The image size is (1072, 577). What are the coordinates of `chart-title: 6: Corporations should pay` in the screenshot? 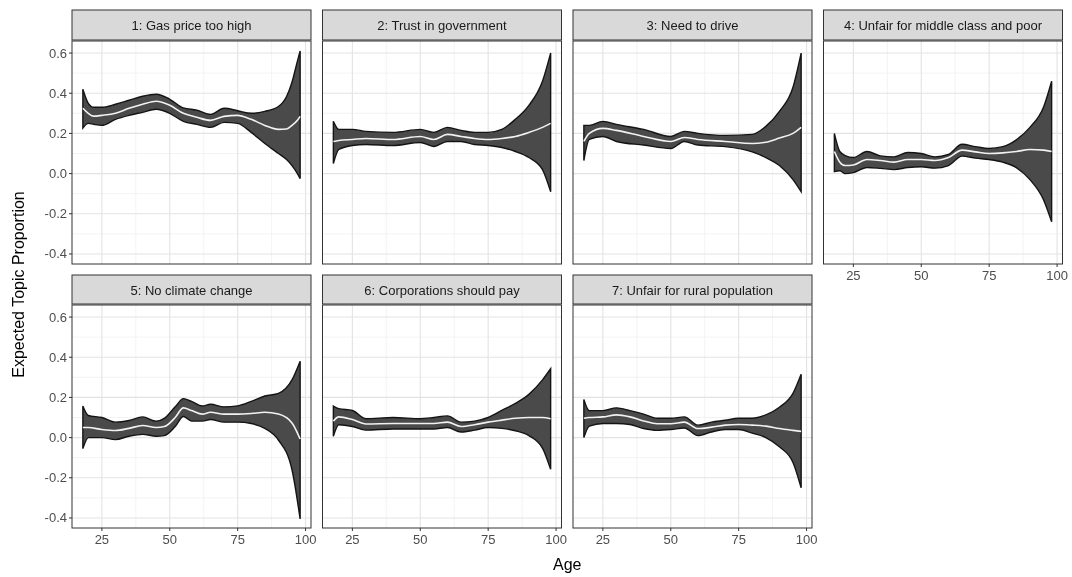 It's located at (442, 290).